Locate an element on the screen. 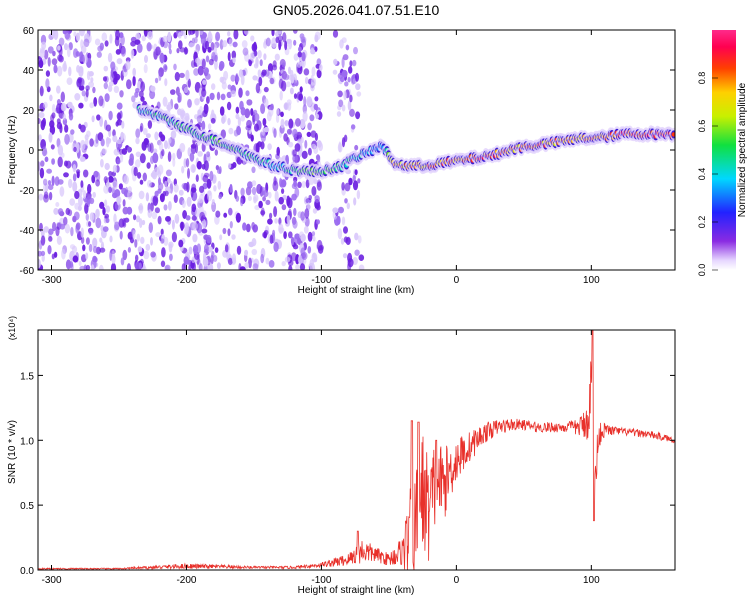  x-tick-label: -100 is located at coordinates (321, 580).